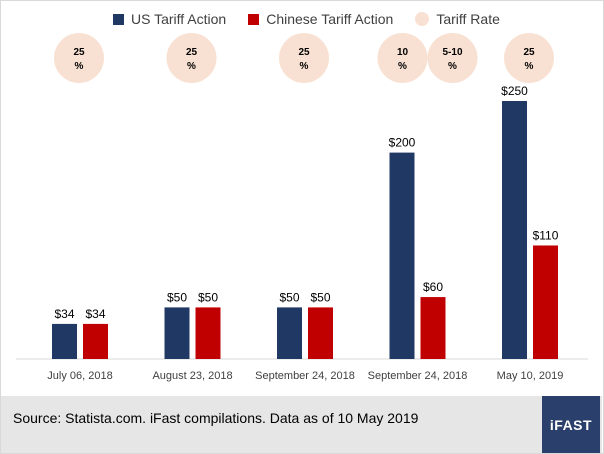 Image resolution: width=604 pixels, height=454 pixels. What do you see at coordinates (192, 376) in the screenshot?
I see `x-tick-label: August 23, 2018` at bounding box center [192, 376].